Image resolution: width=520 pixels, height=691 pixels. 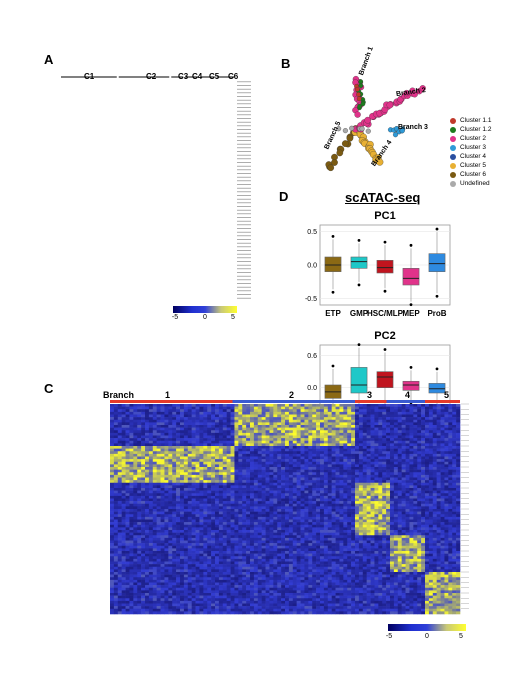 What do you see at coordinates (183, 76) in the screenshot?
I see `cluster-c3-label: C3` at bounding box center [183, 76].